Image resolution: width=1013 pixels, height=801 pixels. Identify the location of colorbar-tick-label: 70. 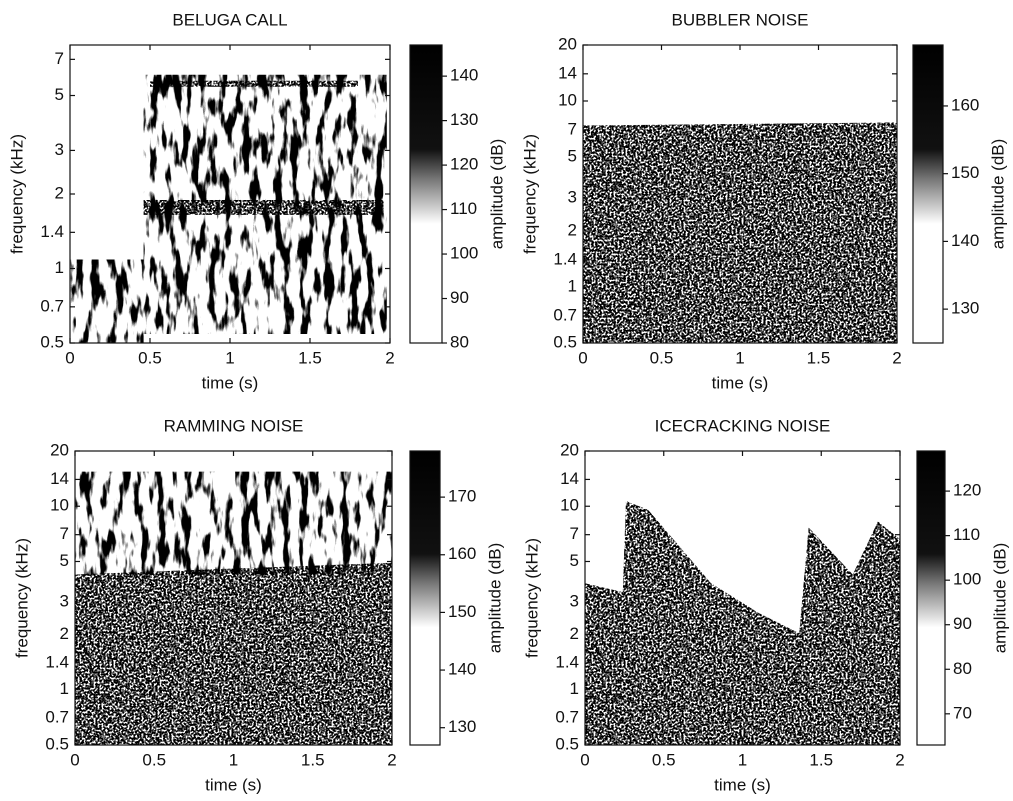
(962, 712).